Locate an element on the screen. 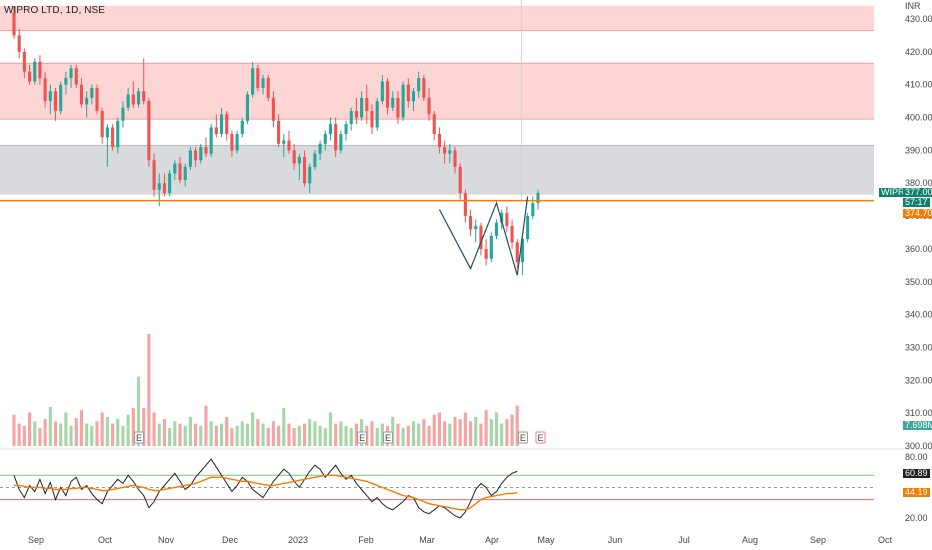  rsi-value-tag: 60.89 is located at coordinates (916, 473).